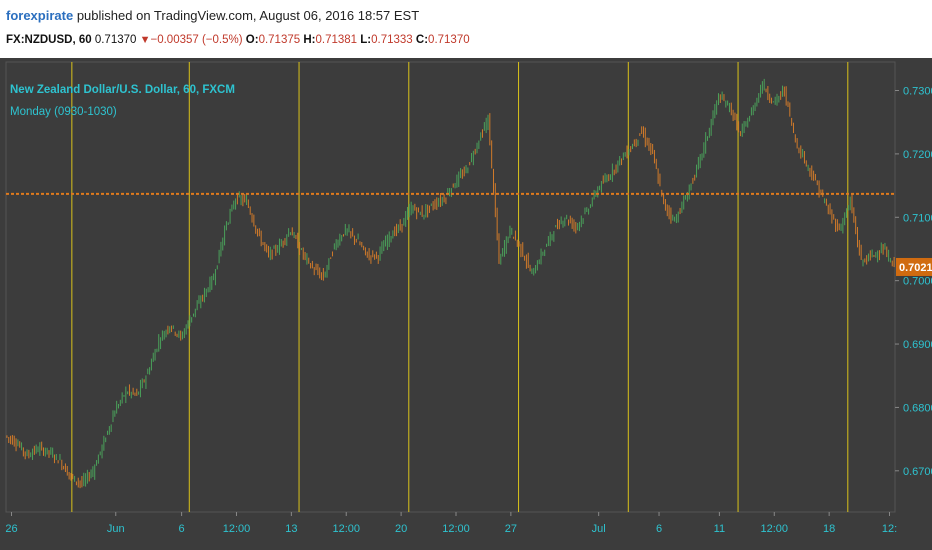 The height and width of the screenshot is (550, 932). What do you see at coordinates (115, 40) in the screenshot?
I see `last-price: 0.71370` at bounding box center [115, 40].